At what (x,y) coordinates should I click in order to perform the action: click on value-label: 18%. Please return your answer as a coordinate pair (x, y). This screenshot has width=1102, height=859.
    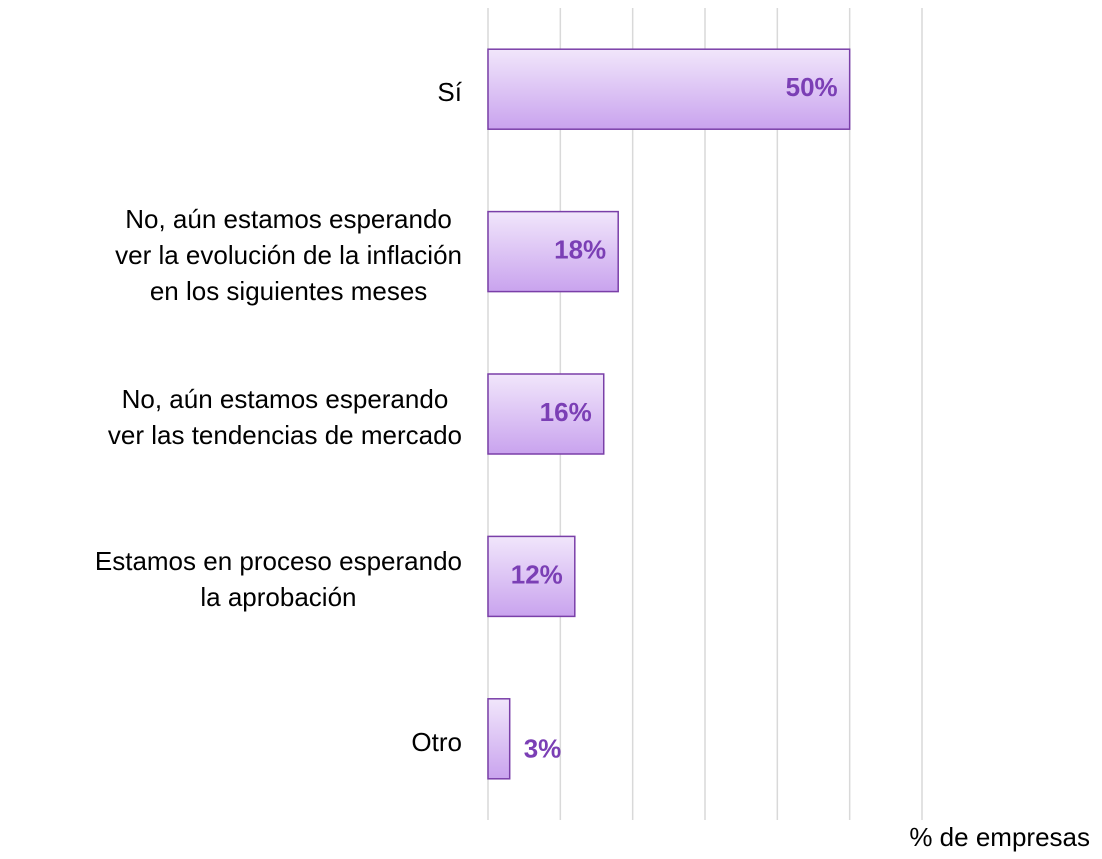
    Looking at the image, I should click on (580, 249).